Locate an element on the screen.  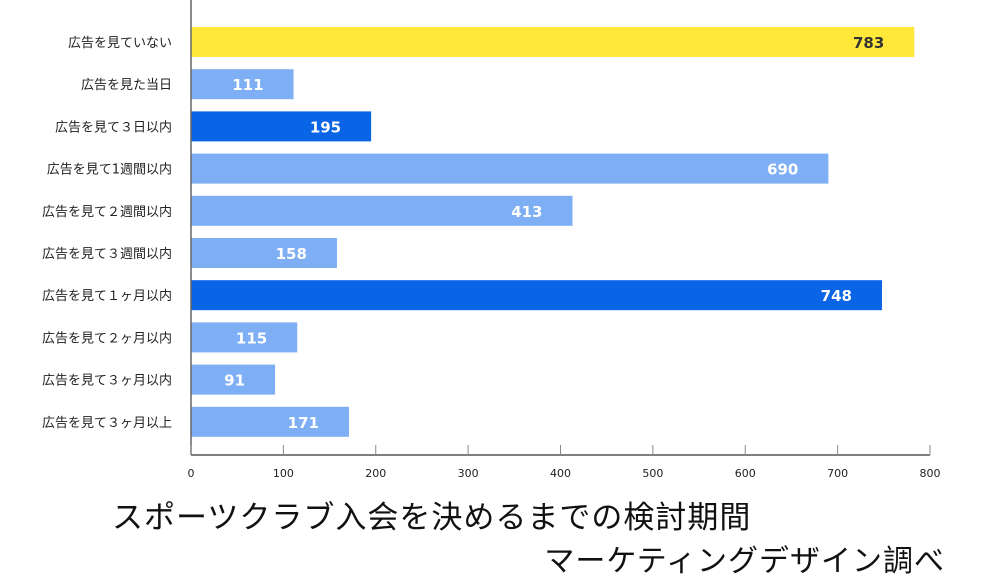
data-label: 115 is located at coordinates (251, 338).